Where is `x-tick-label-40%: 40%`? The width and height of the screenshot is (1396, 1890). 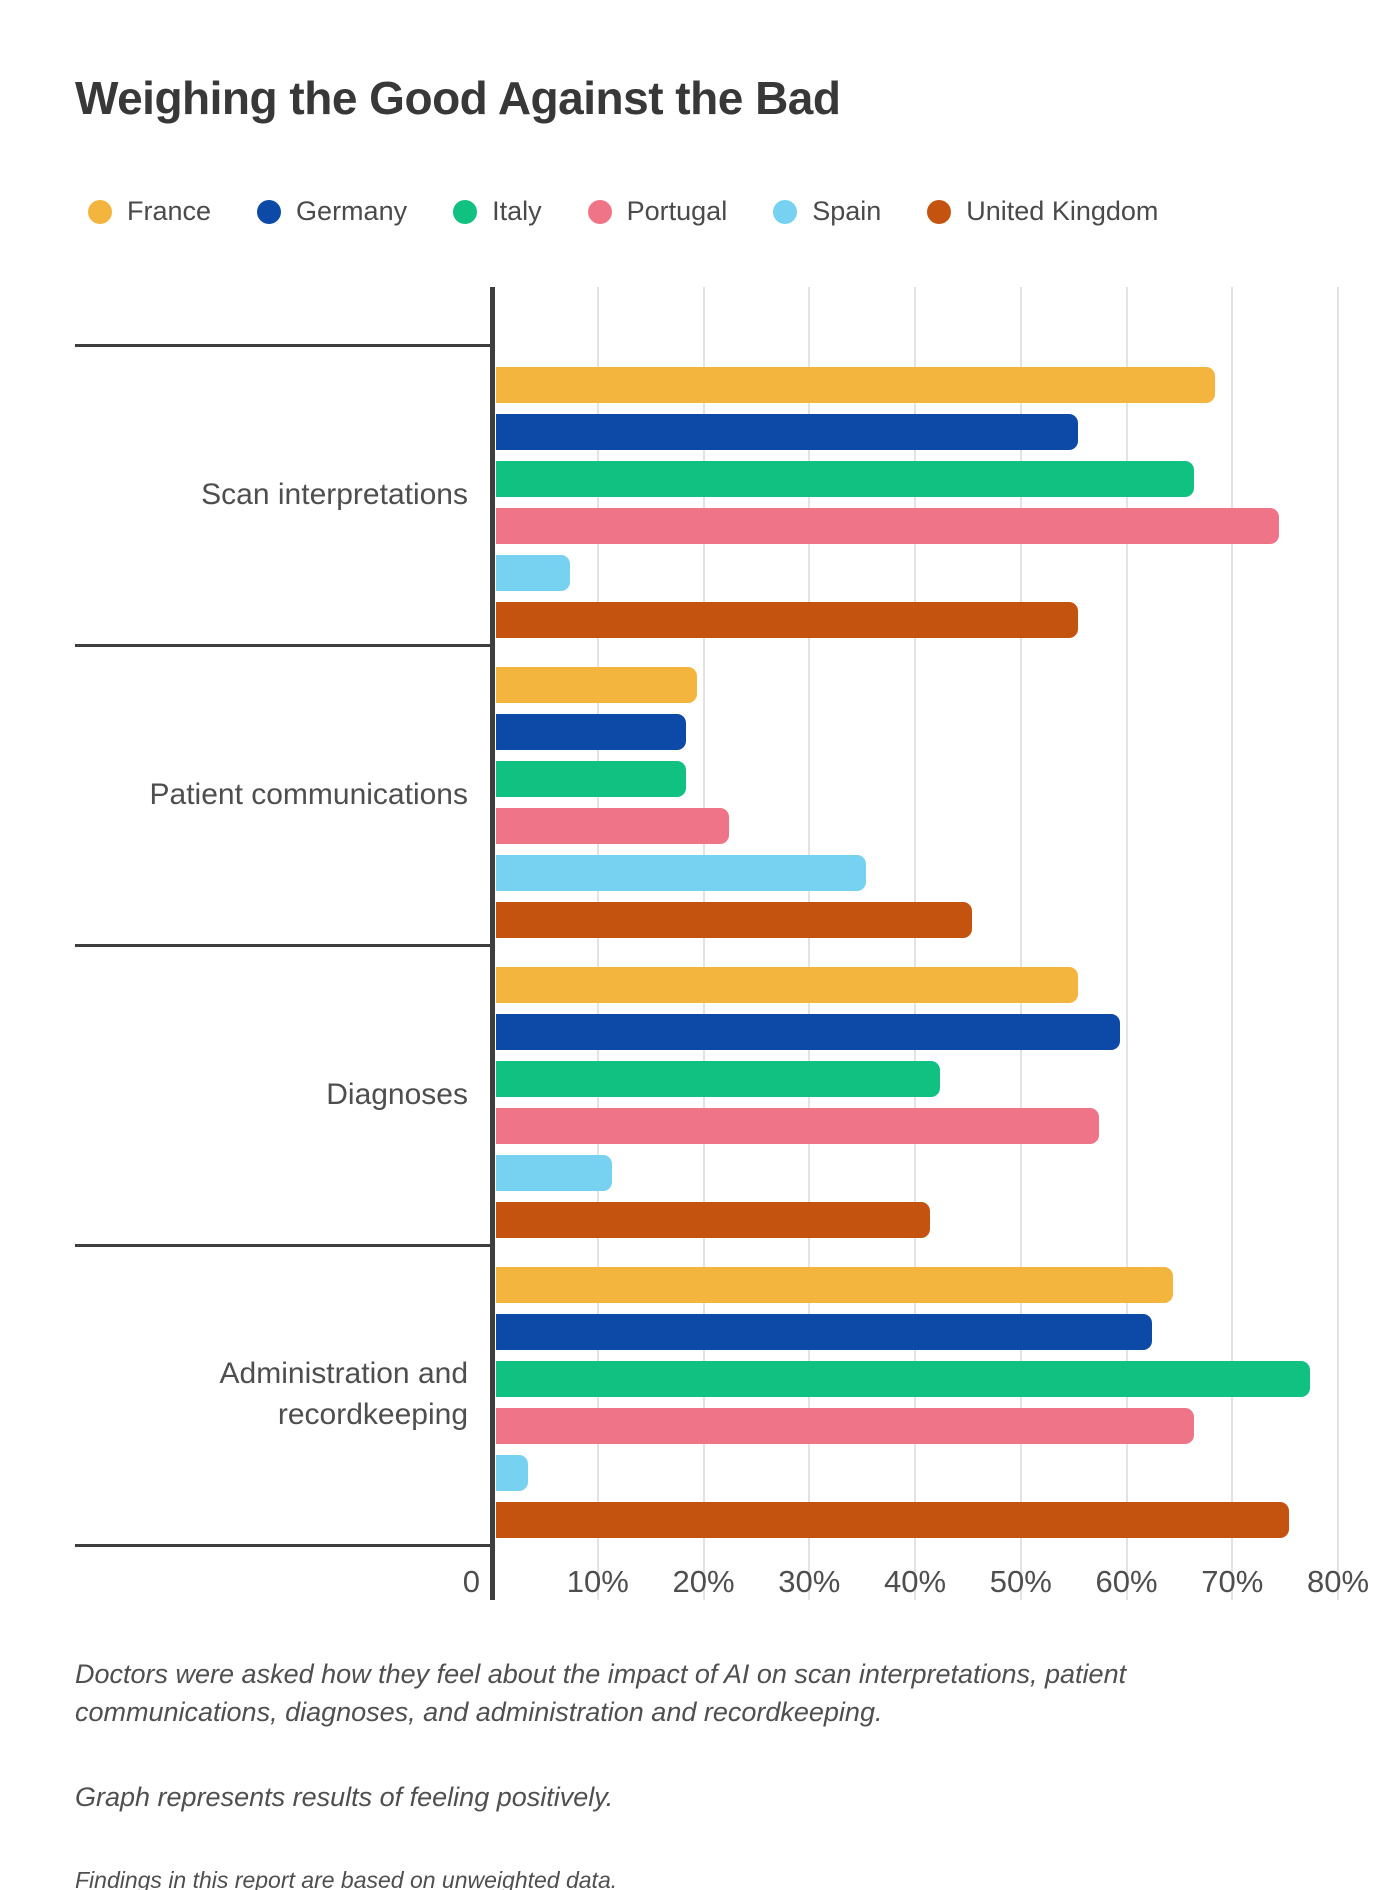 x-tick-label-40%: 40% is located at coordinates (915, 1581).